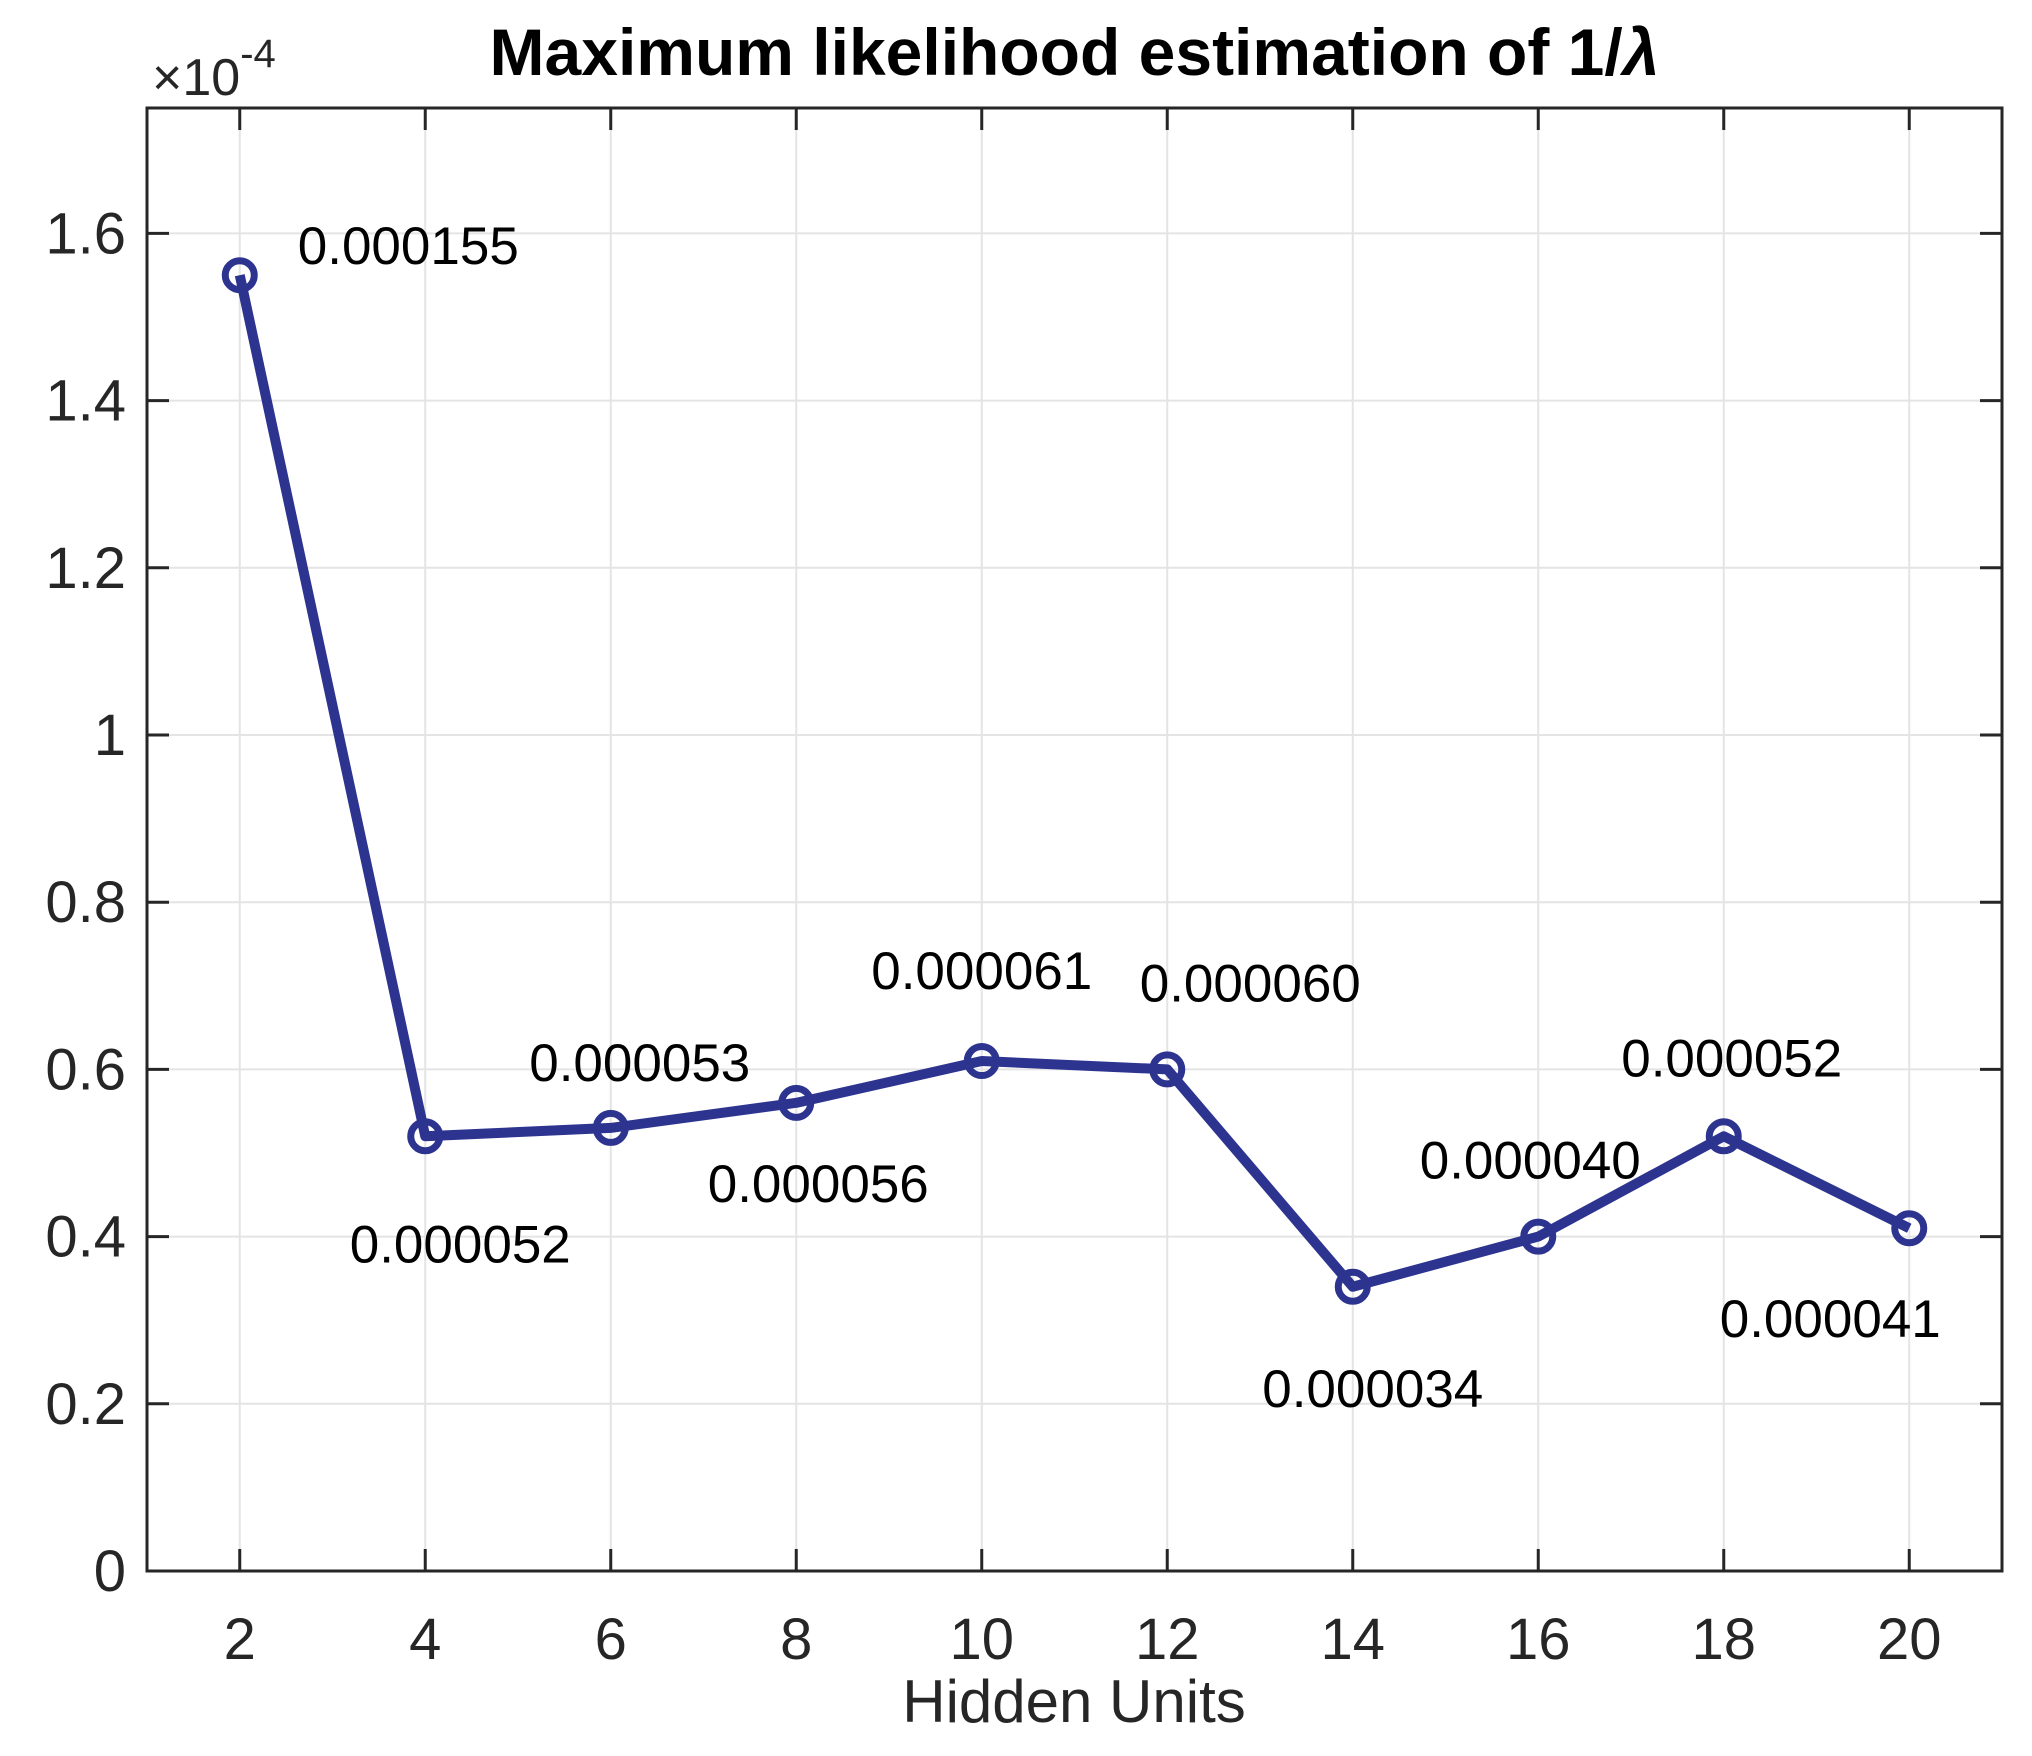 This screenshot has height=1756, width=2032. Describe the element at coordinates (639, 1063) in the screenshot. I see `point-value-label: 0.000053` at that location.